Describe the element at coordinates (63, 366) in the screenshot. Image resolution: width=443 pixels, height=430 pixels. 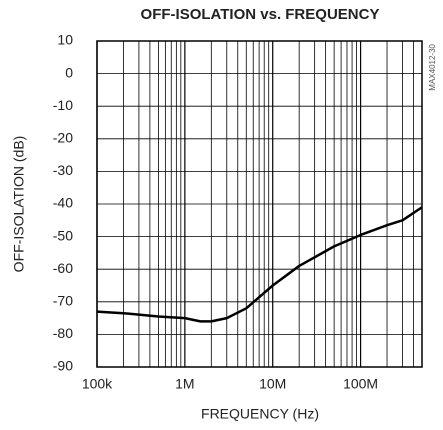
I see `y-tick-label: -90` at that location.